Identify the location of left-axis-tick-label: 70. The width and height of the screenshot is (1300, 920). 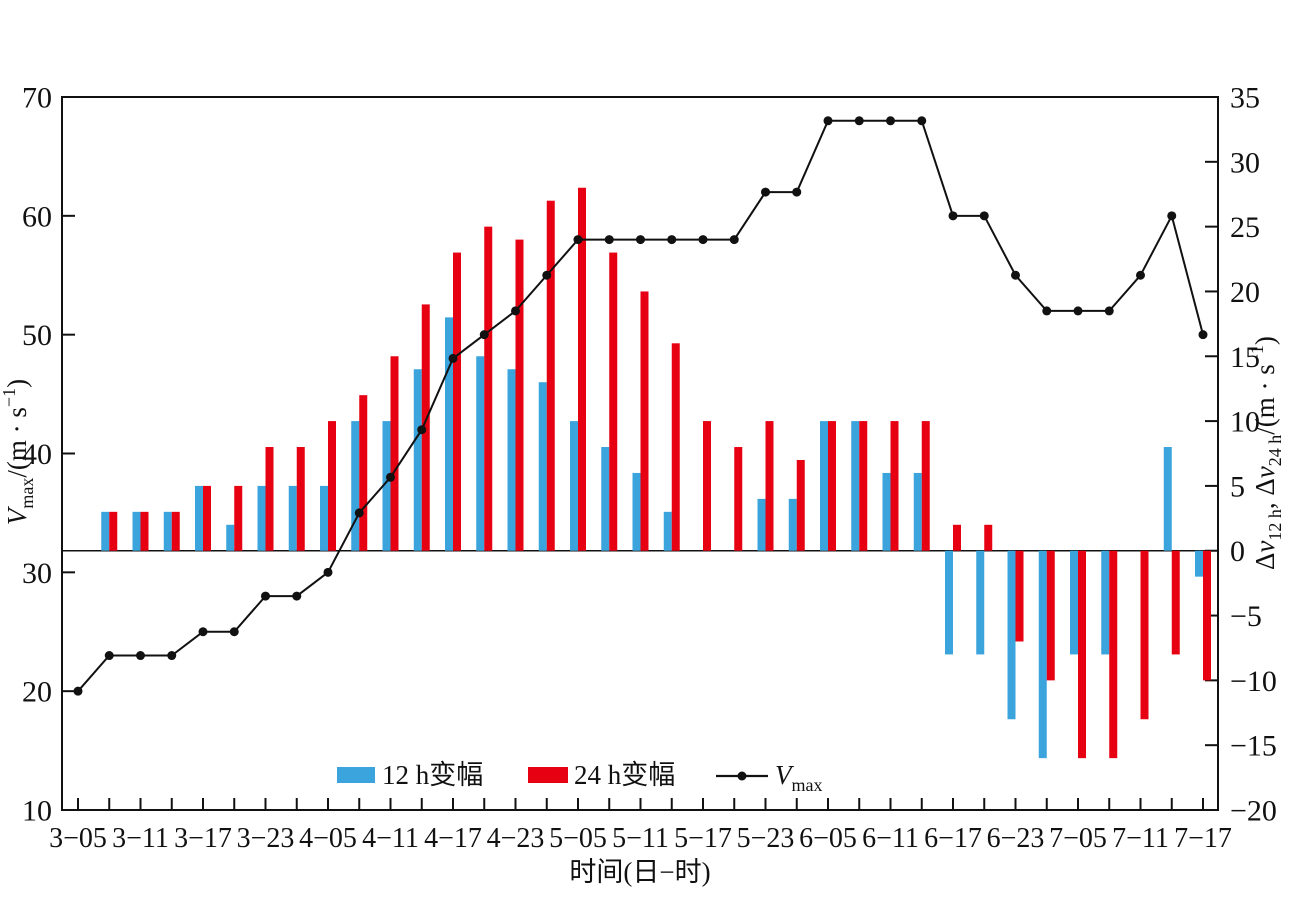
(37, 98).